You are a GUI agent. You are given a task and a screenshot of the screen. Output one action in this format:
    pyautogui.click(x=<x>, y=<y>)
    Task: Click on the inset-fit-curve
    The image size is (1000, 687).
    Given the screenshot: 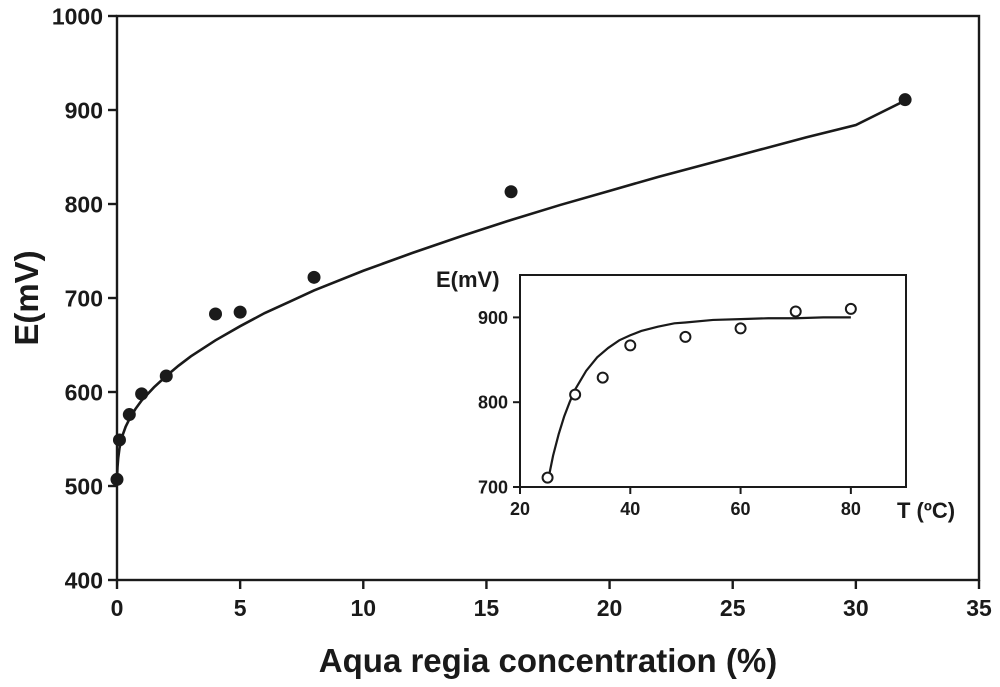 What is the action you would take?
    pyautogui.click(x=698, y=399)
    